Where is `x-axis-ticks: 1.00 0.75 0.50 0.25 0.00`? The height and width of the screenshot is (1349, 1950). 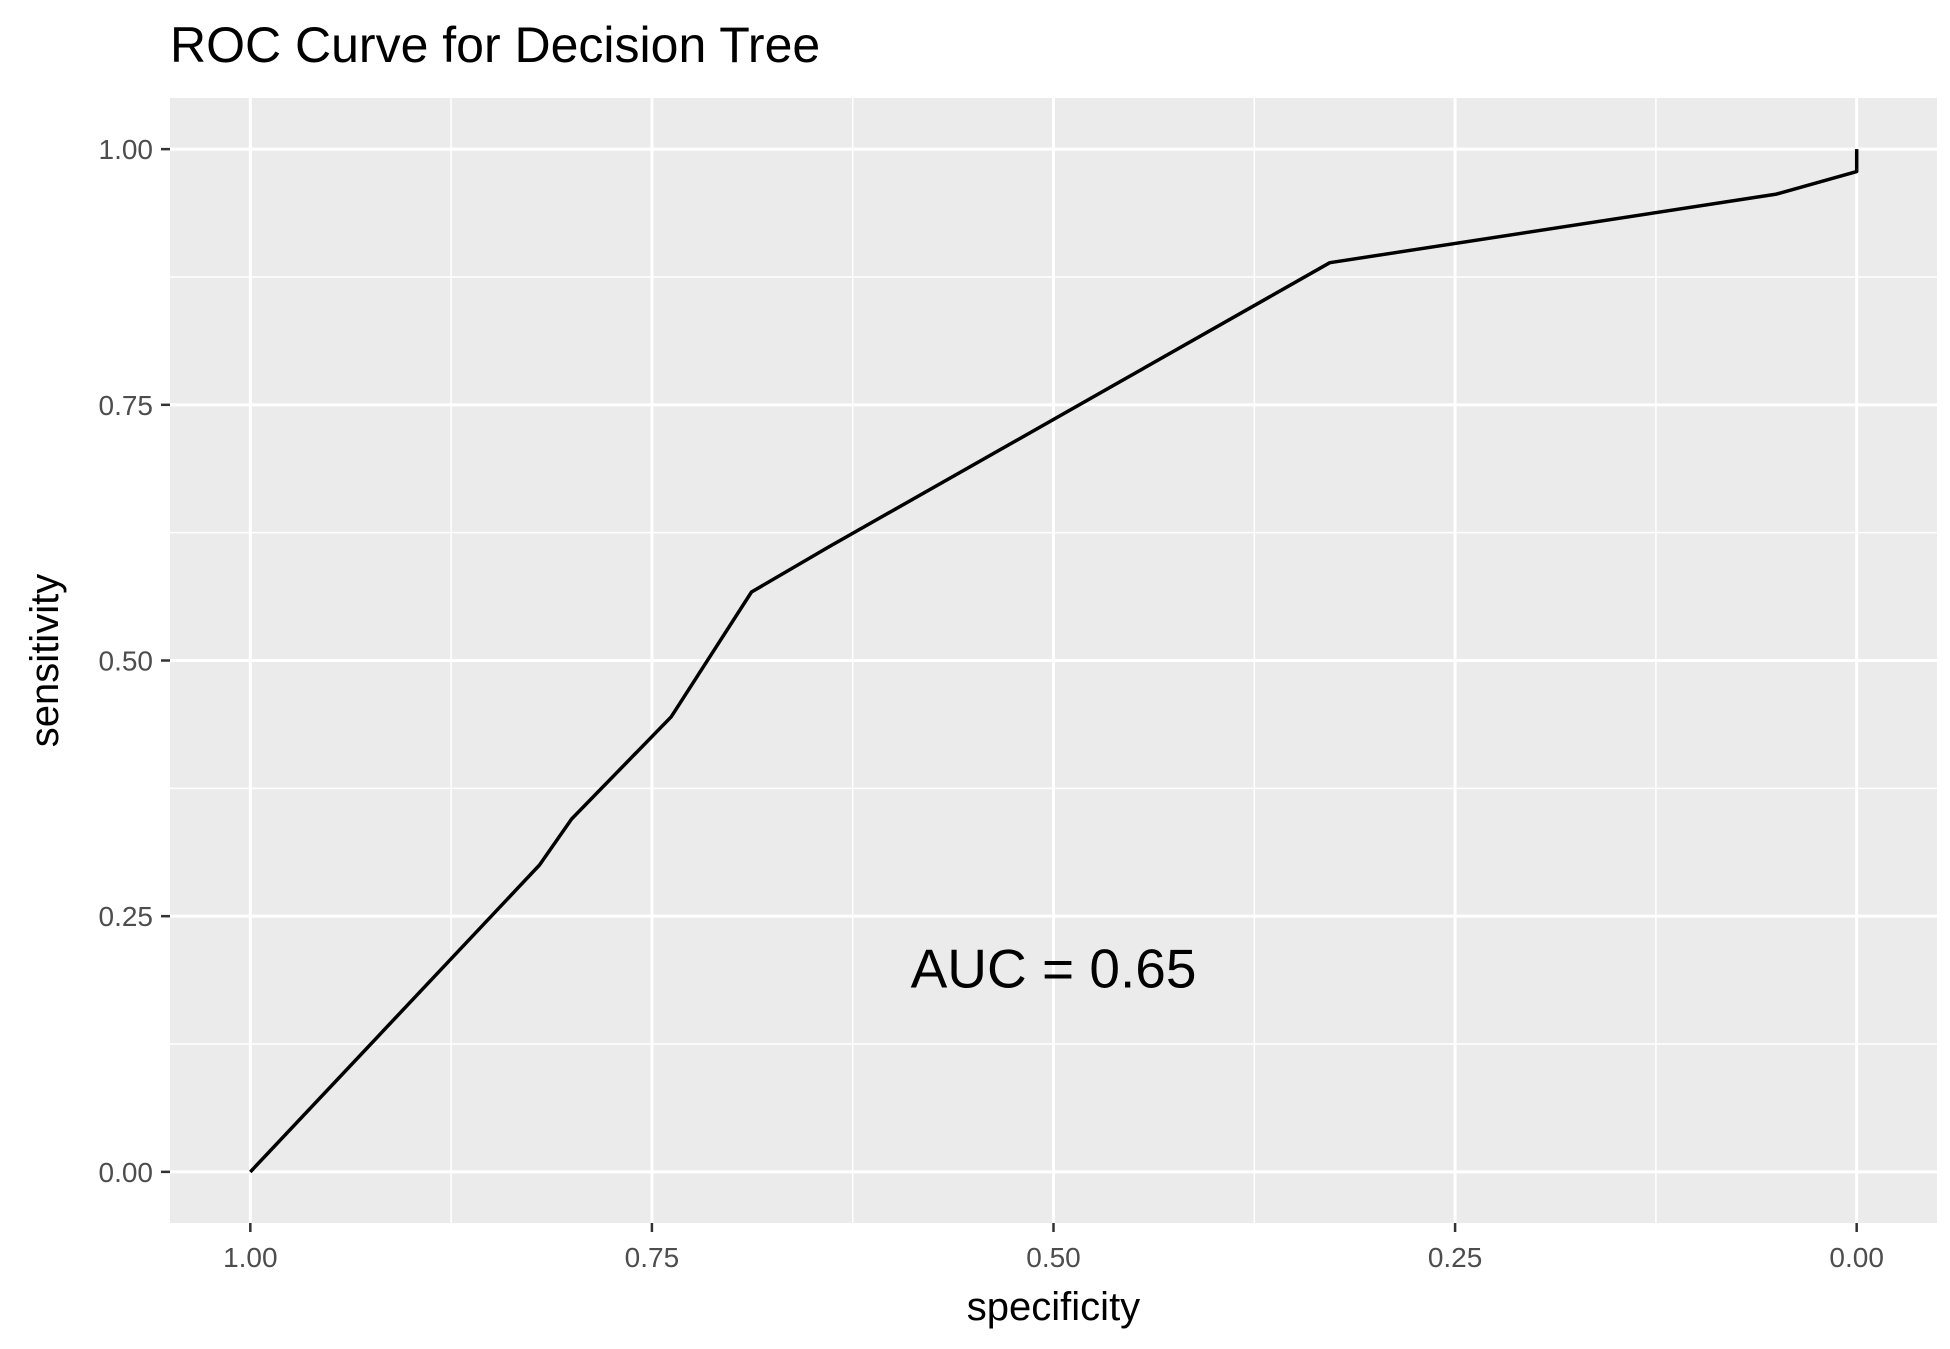
x-axis-ticks: 1.00 0.75 0.50 0.25 0.00 is located at coordinates (1053, 1248).